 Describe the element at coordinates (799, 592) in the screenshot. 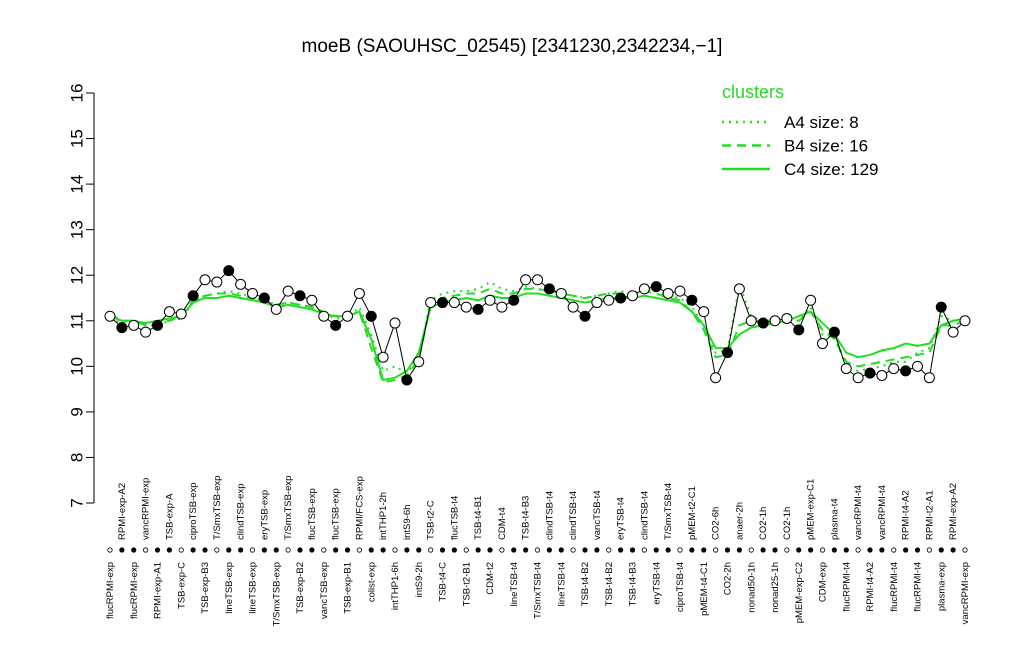

I see `x-tick-label: pMEM-exp-C2` at that location.